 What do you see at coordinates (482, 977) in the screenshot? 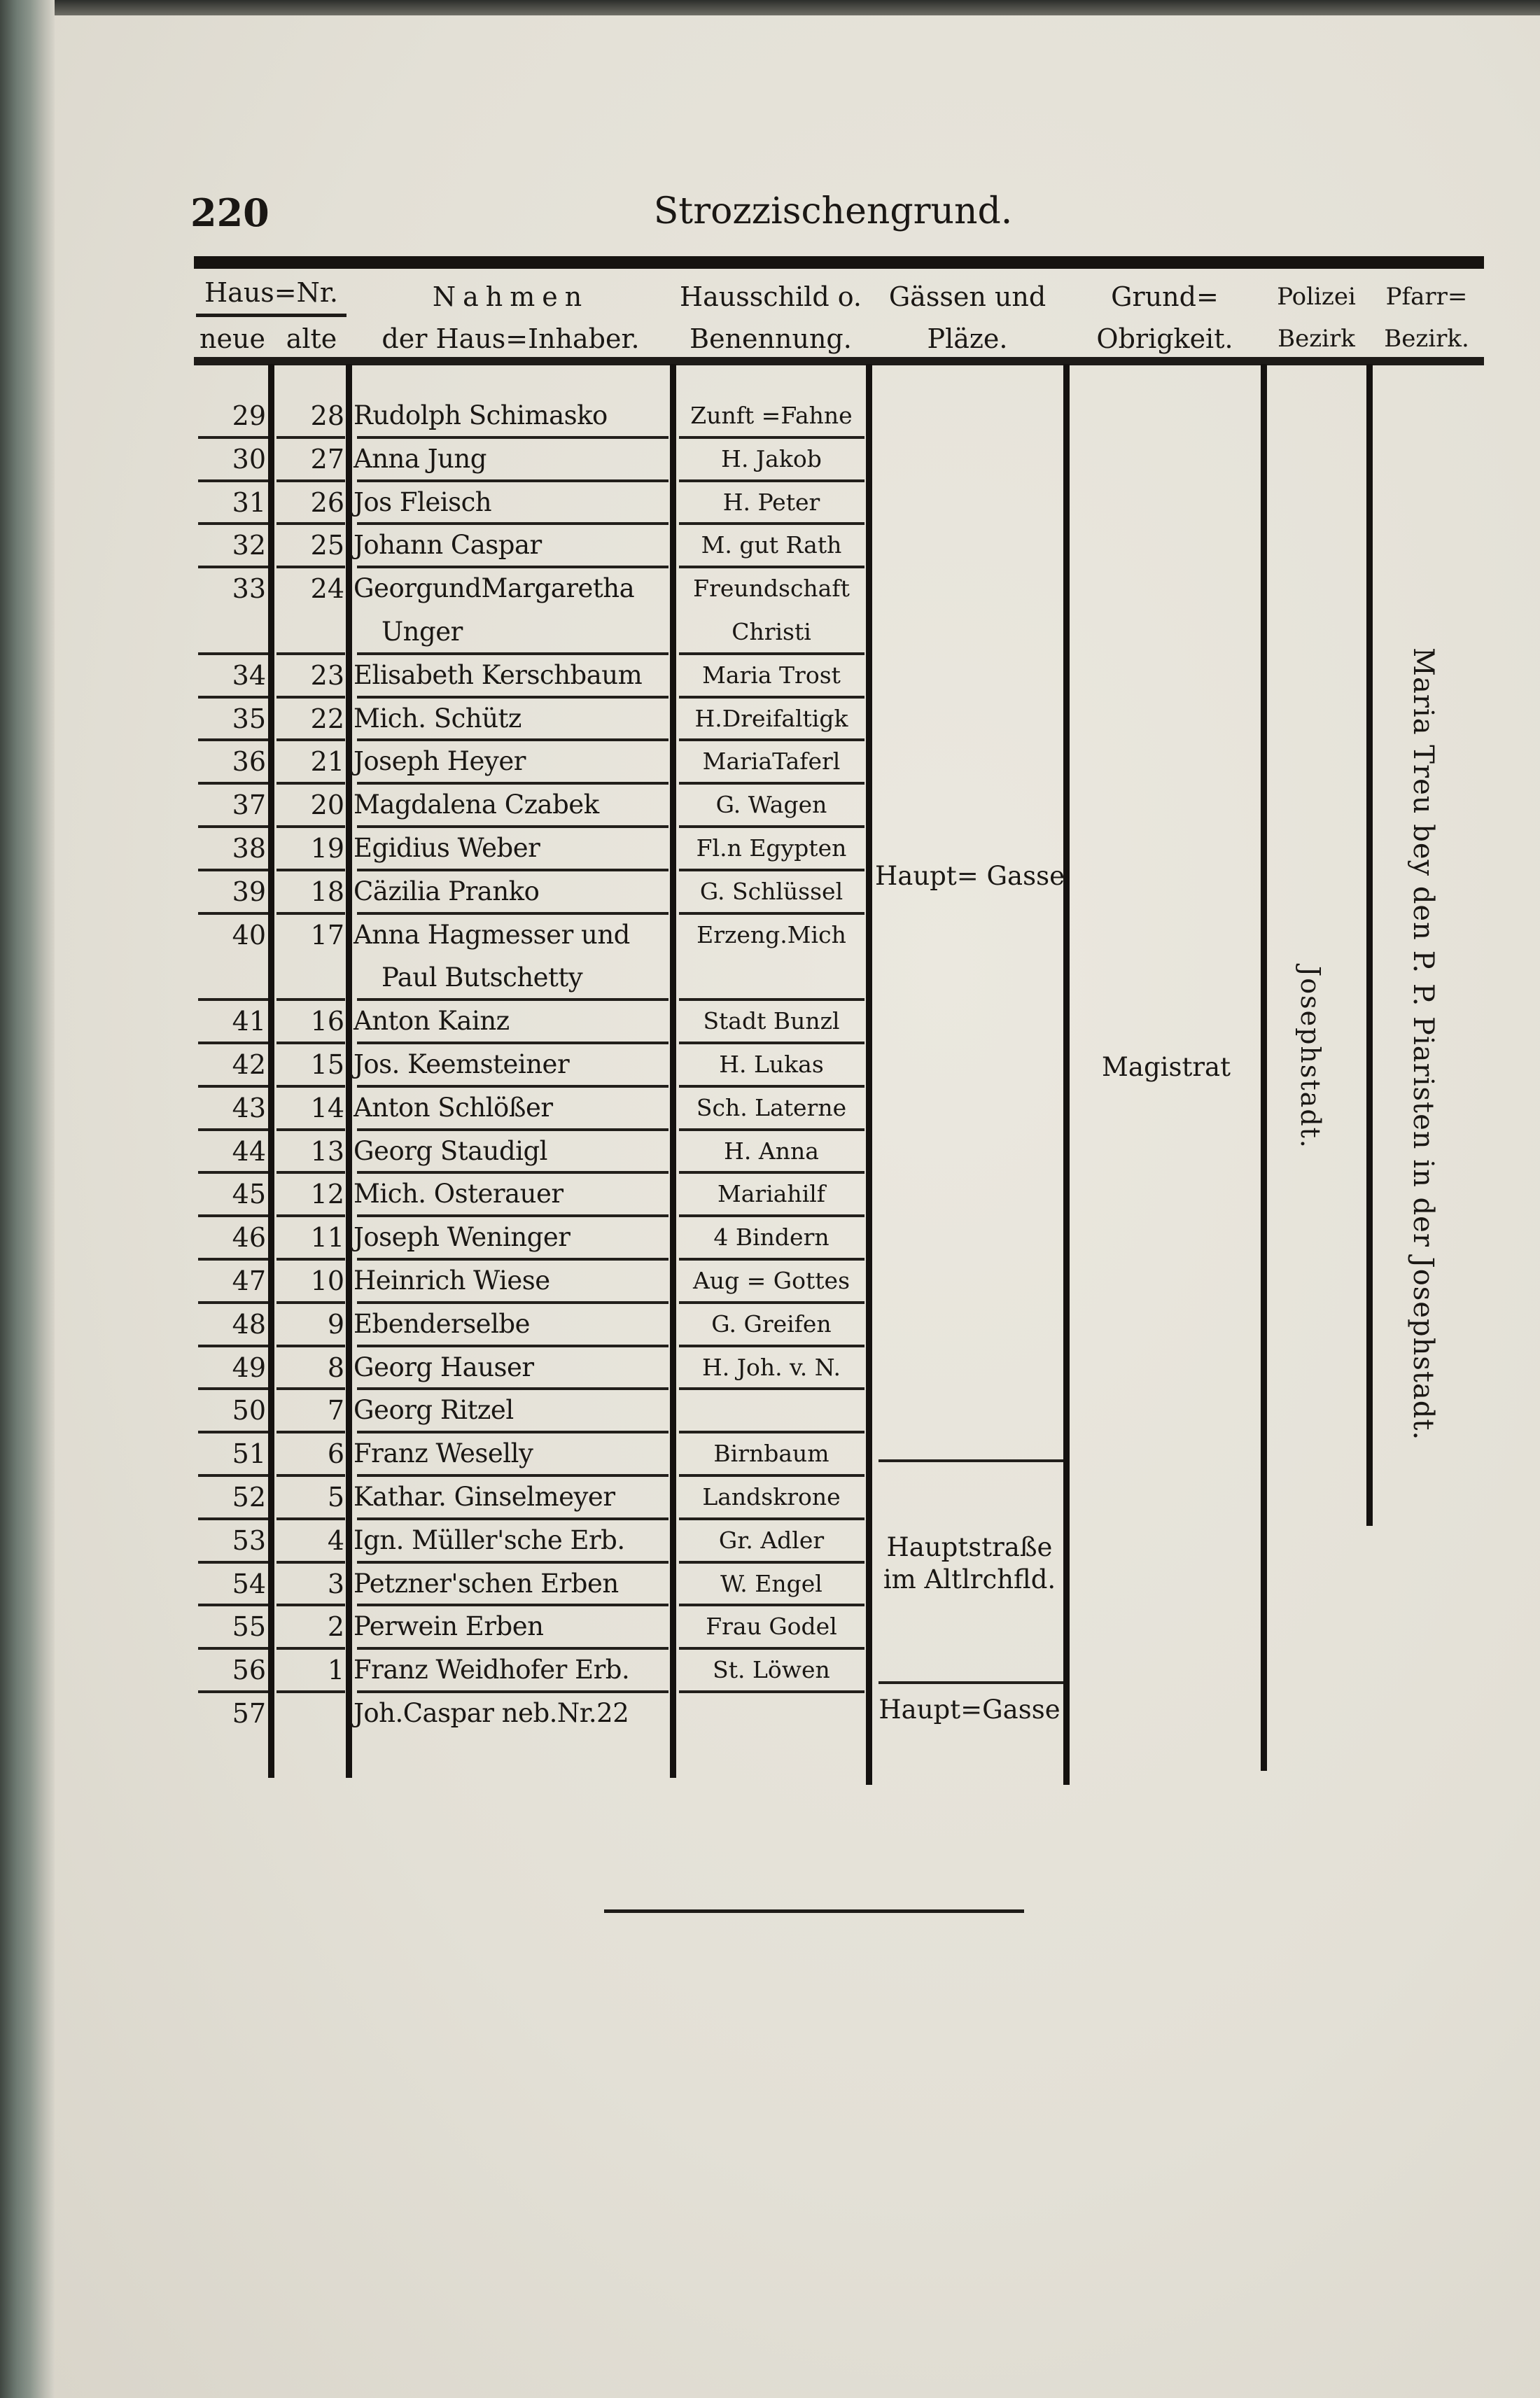
I see `owner-name: Paul Butschetty` at bounding box center [482, 977].